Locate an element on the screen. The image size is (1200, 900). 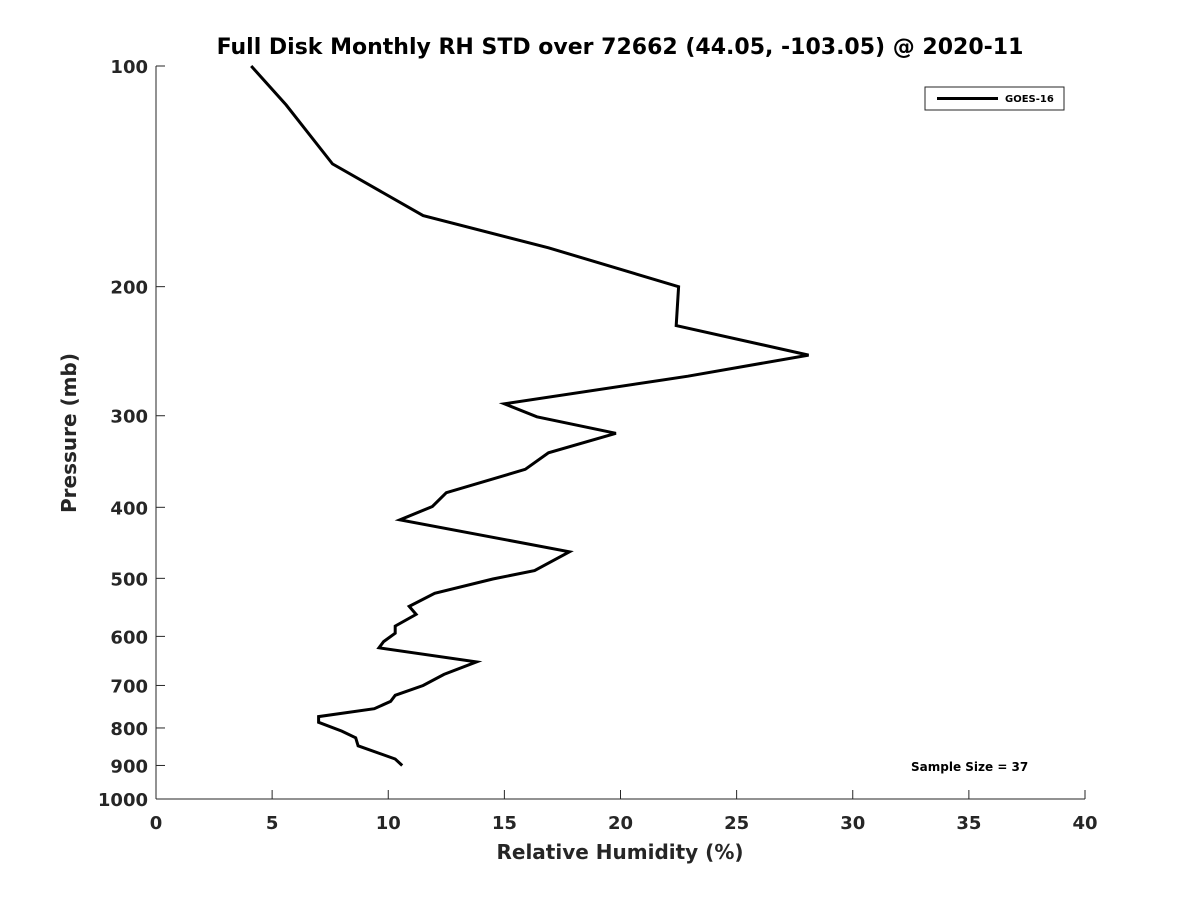
sample-size-annotation: Sample Size = 37 is located at coordinates (969, 767).